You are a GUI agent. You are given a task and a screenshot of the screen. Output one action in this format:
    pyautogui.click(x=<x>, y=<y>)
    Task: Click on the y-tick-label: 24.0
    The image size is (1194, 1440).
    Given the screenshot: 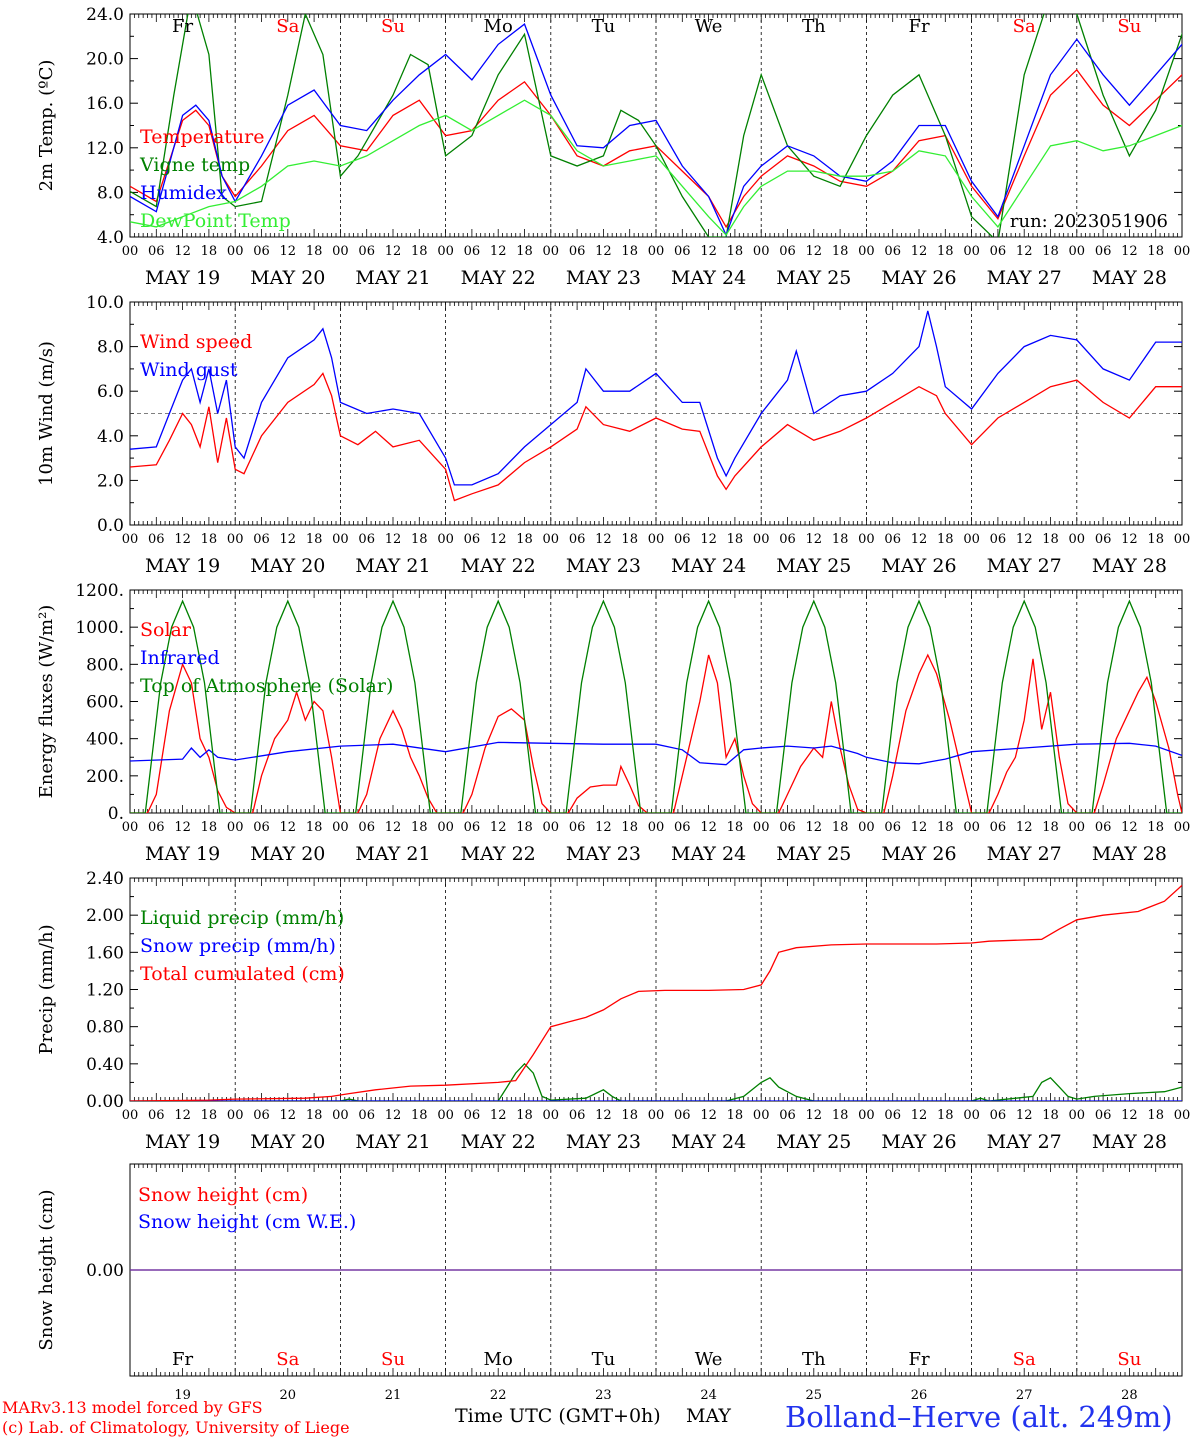 What is the action you would take?
    pyautogui.click(x=105, y=15)
    